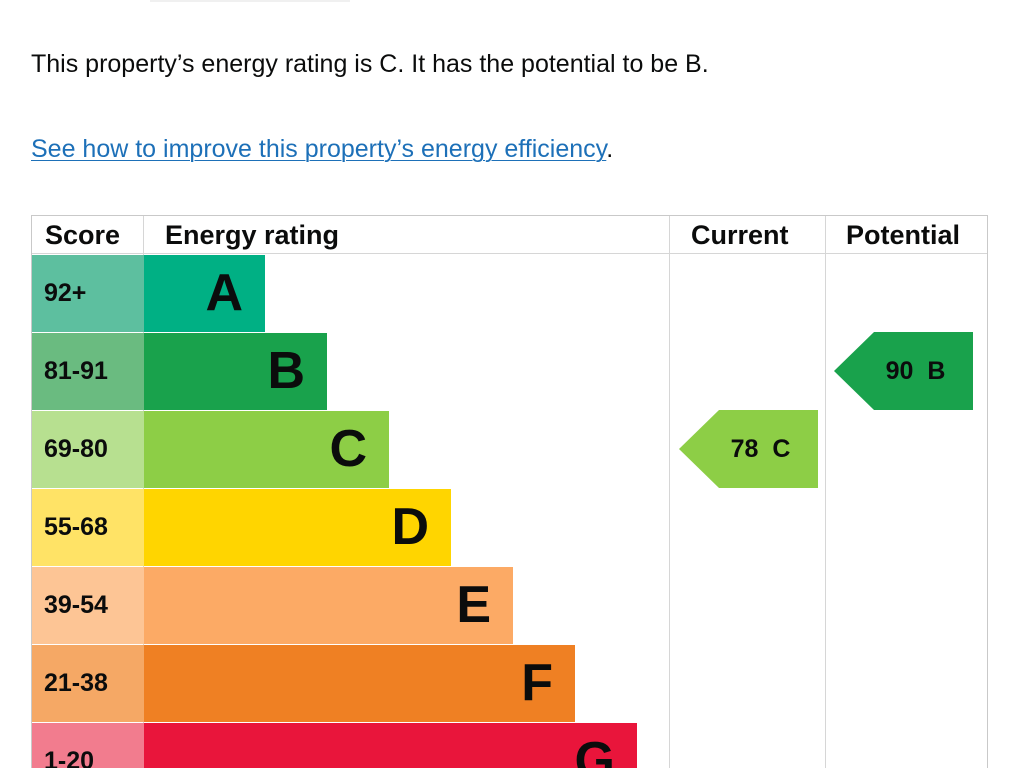 Image resolution: width=1024 pixels, height=768 pixels. I want to click on potential-rating-arrow: 90 B, so click(903, 371).